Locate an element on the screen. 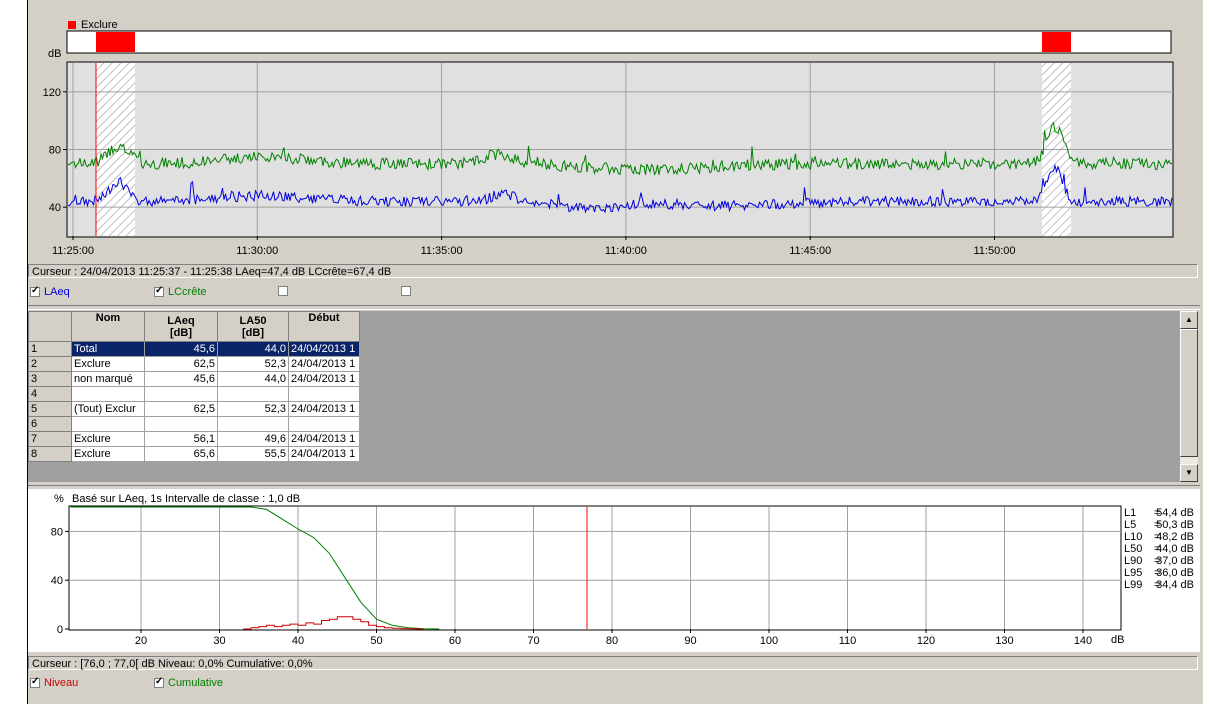 Image resolution: width=1206 pixels, height=704 pixels. row-number-cell: 8 is located at coordinates (50, 454).